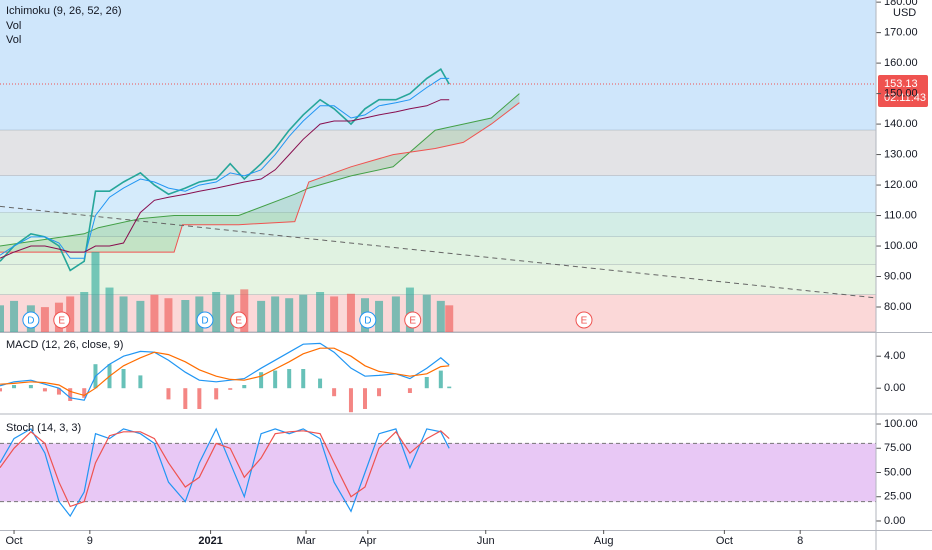  I want to click on currency: USD, so click(904, 13).